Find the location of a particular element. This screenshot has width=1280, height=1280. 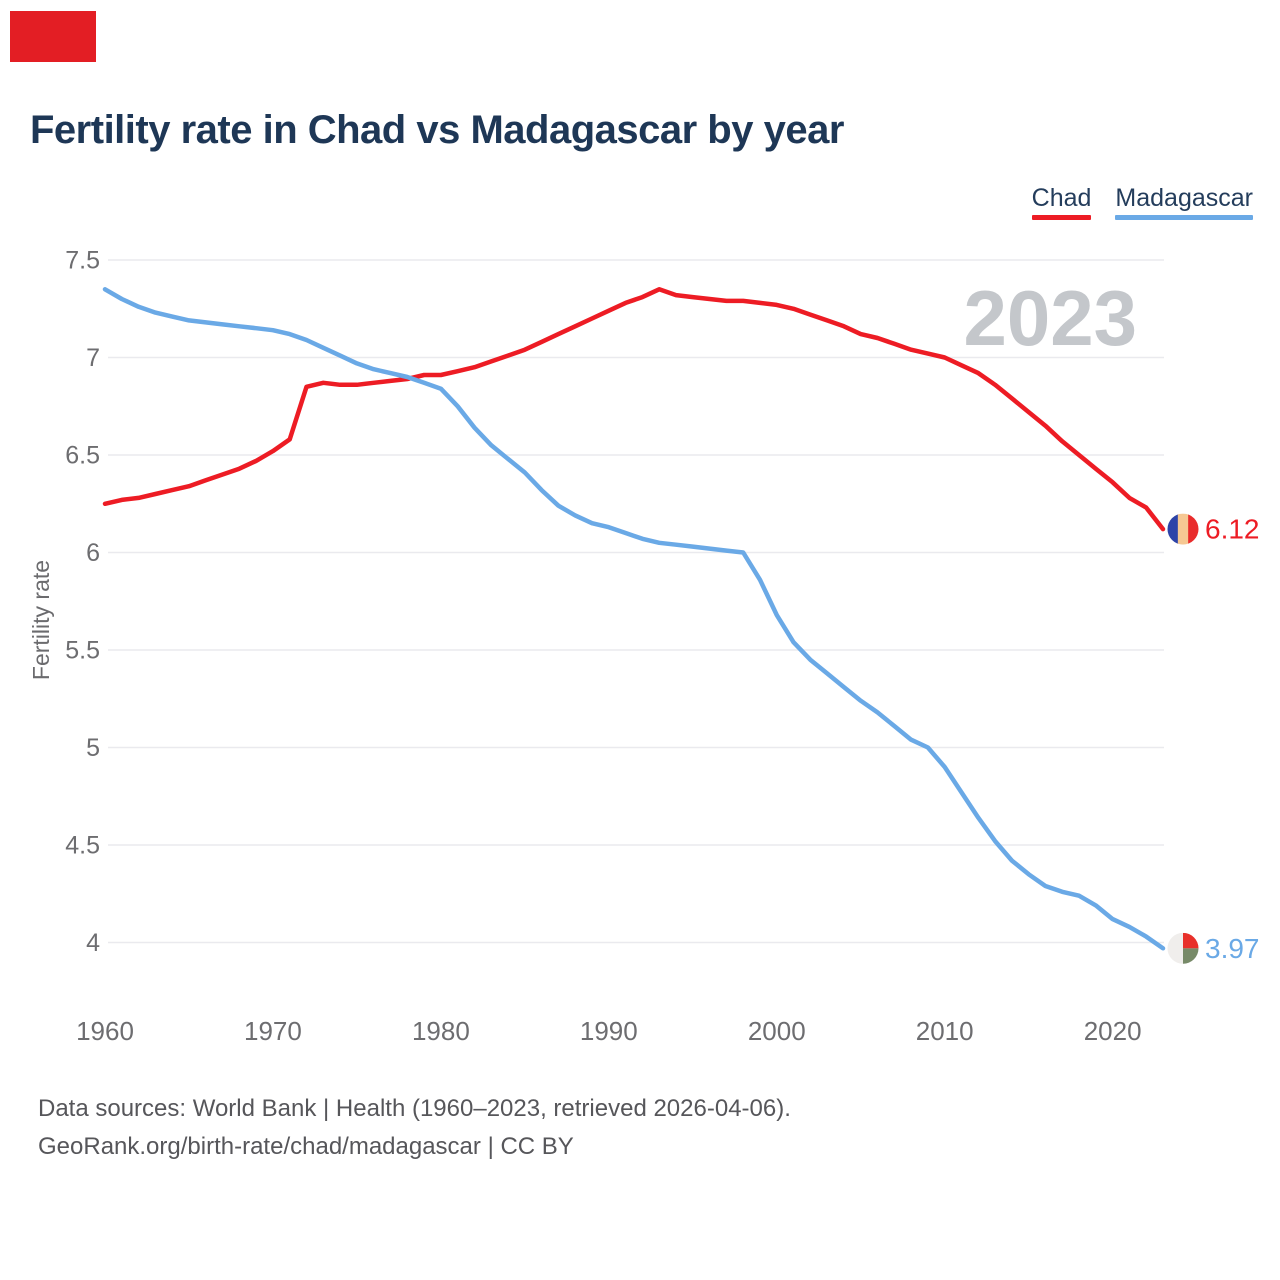

y-tick-label: 6 is located at coordinates (93, 553).